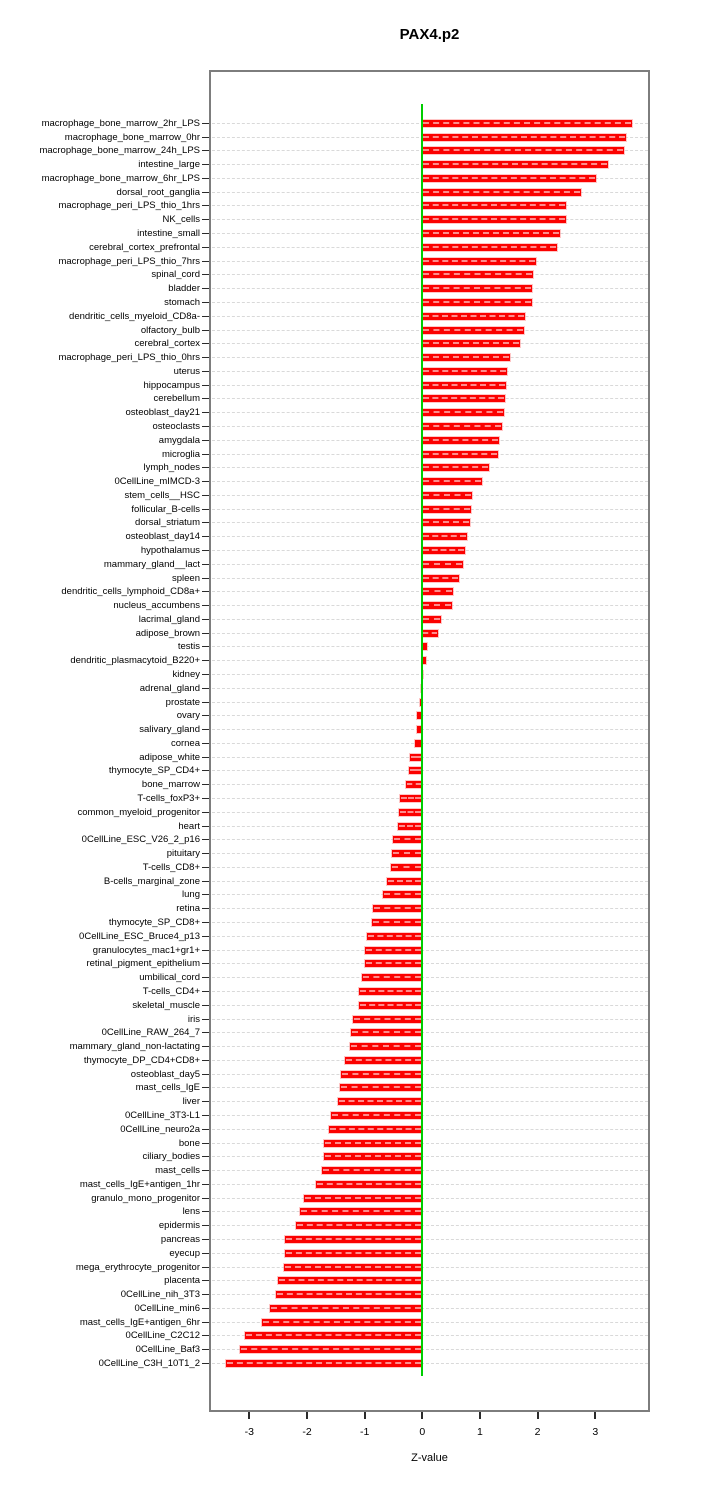  I want to click on category-label: mega_erythrocyte_progenitor, so click(137, 1267).